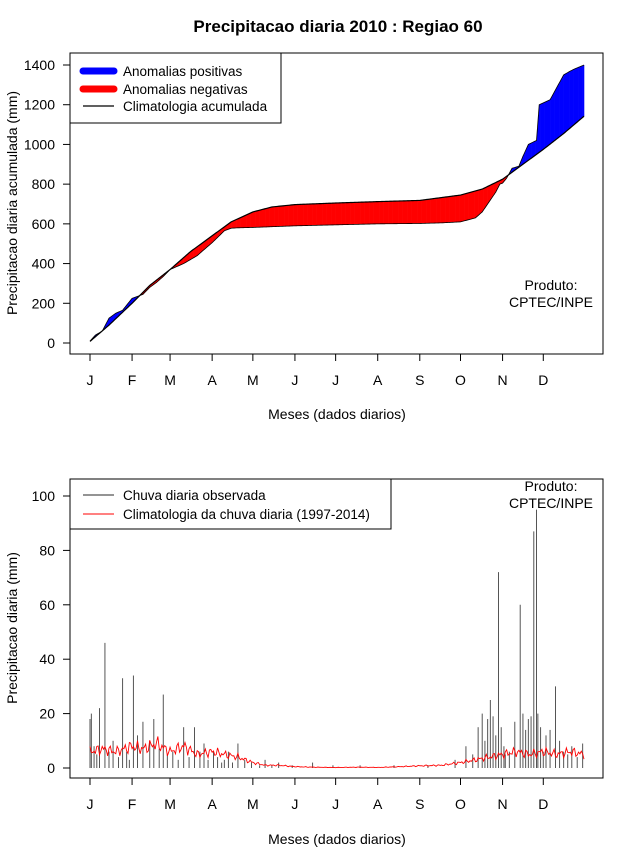 The height and width of the screenshot is (850, 640). I want to click on bottom-x-tick-label: J, so click(335, 804).